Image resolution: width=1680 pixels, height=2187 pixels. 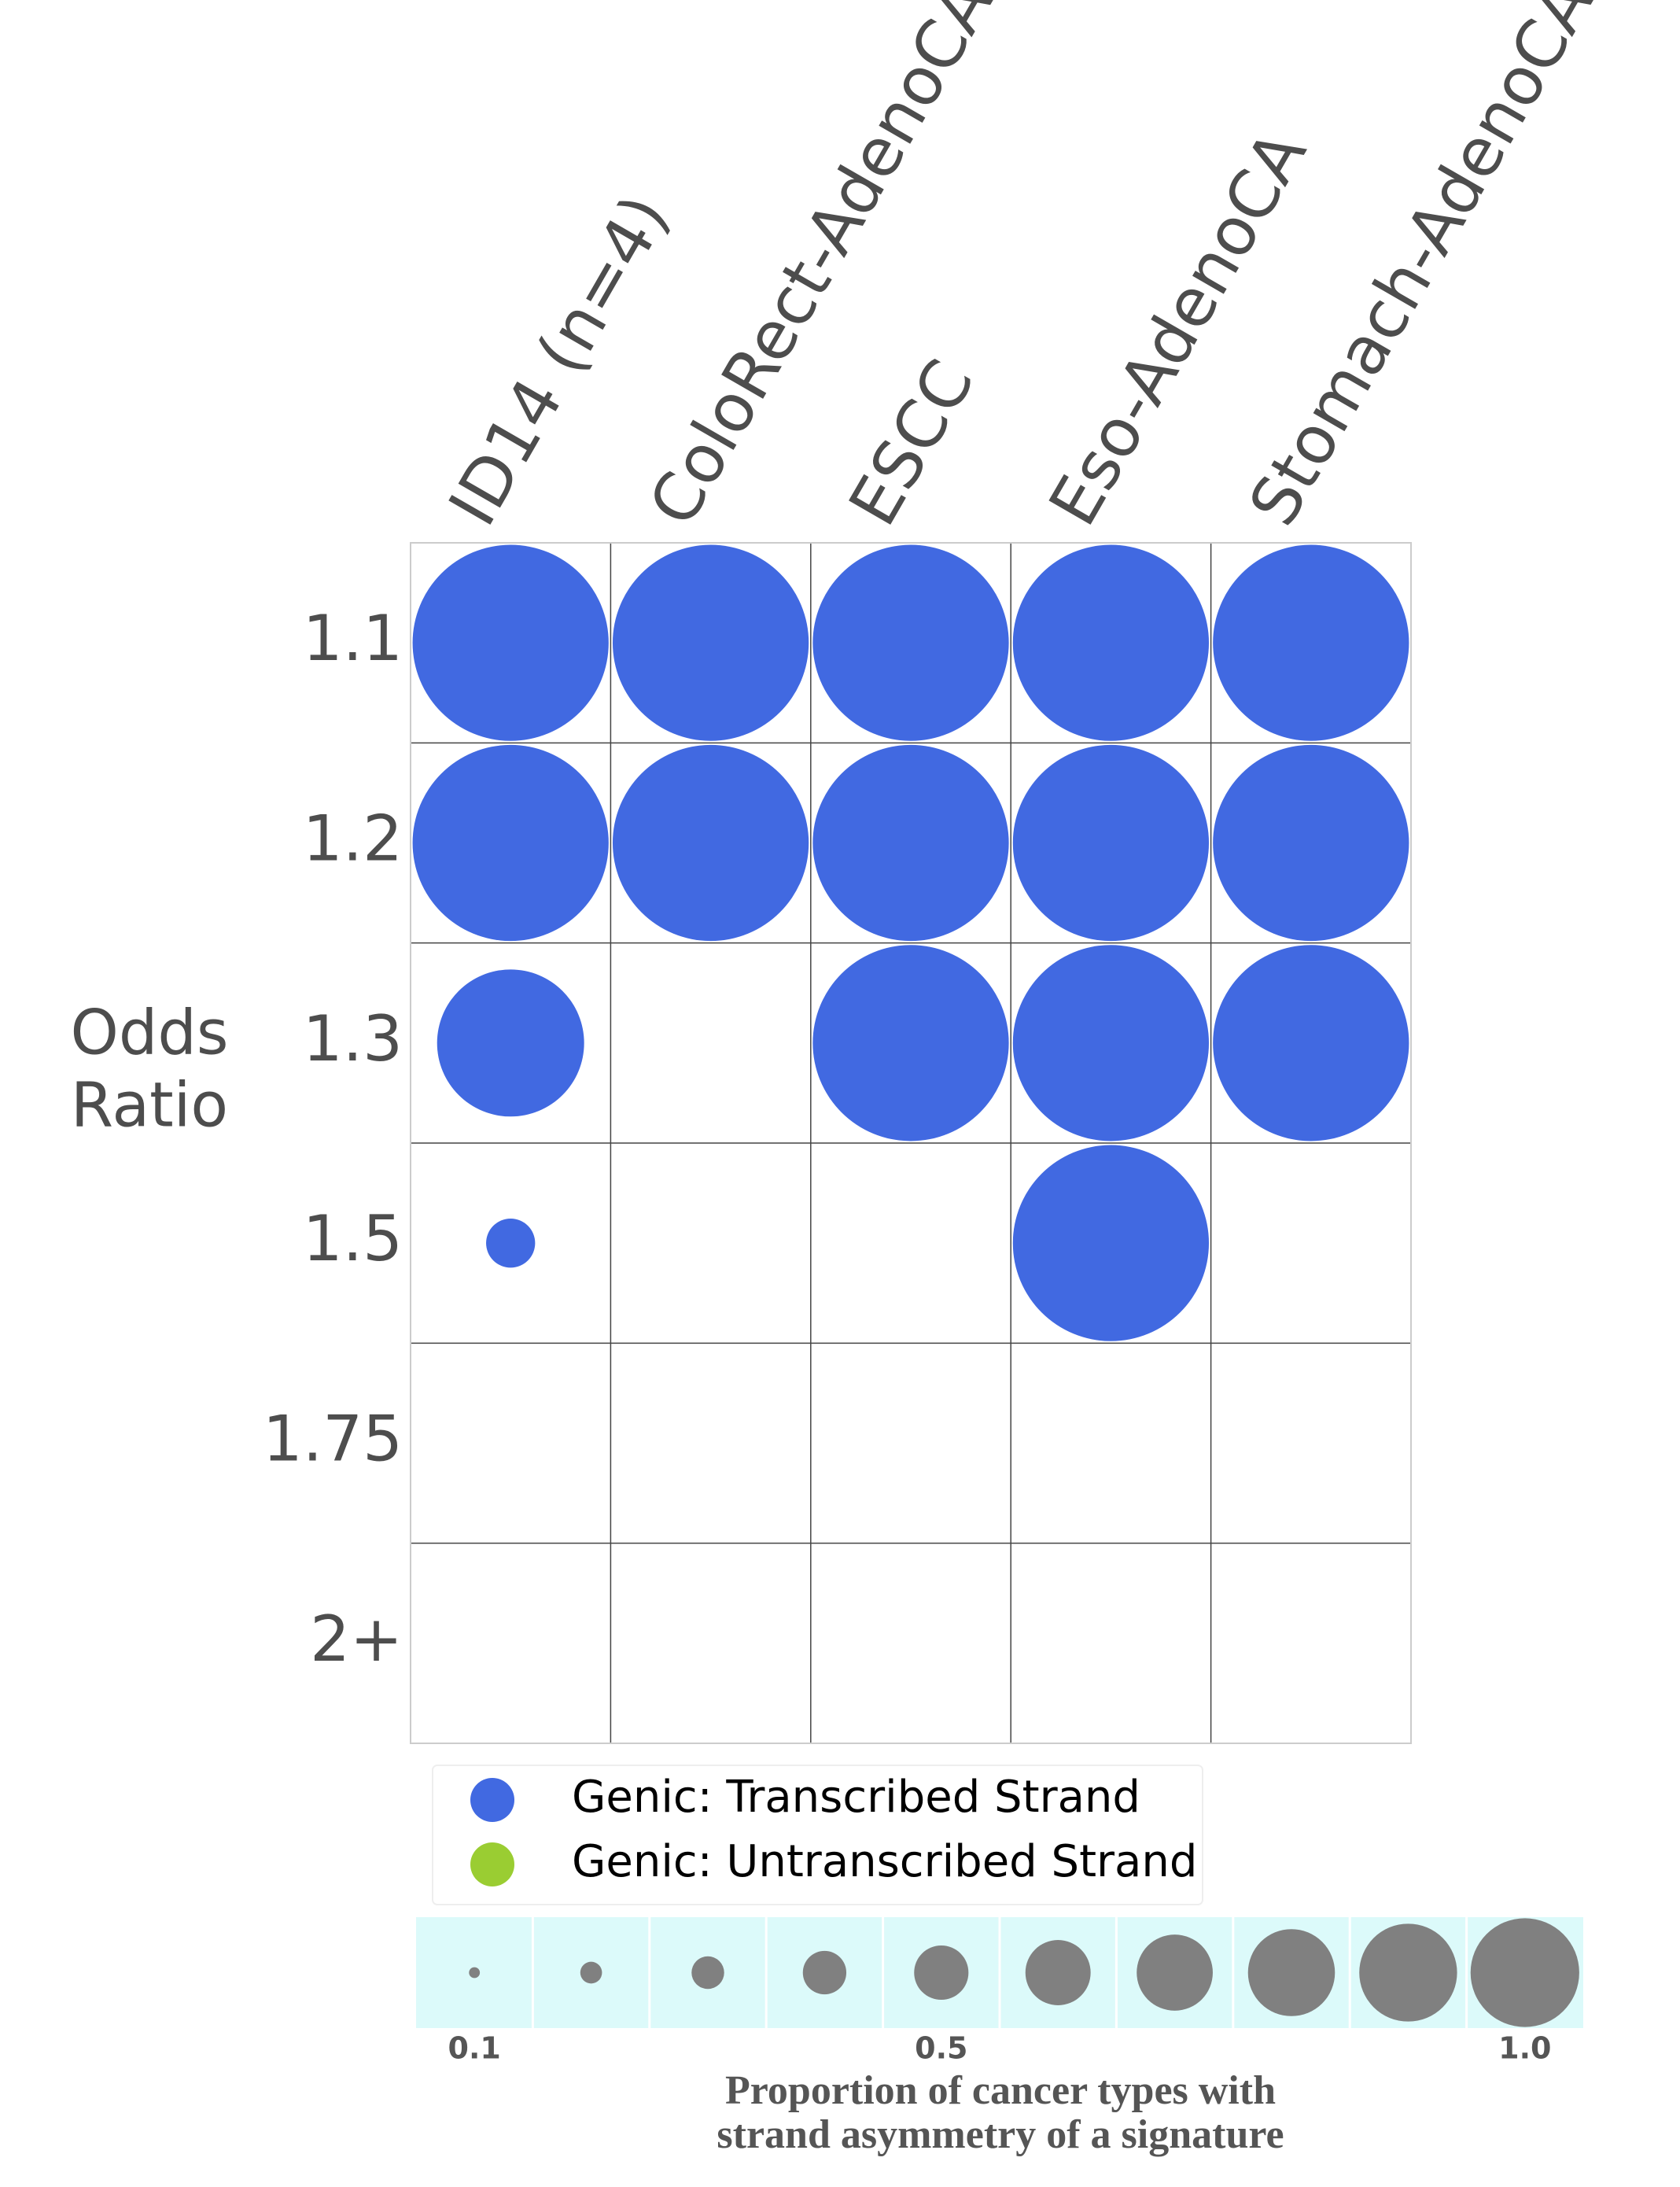 What do you see at coordinates (149, 1033) in the screenshot?
I see `y-axis-label: Odds` at bounding box center [149, 1033].